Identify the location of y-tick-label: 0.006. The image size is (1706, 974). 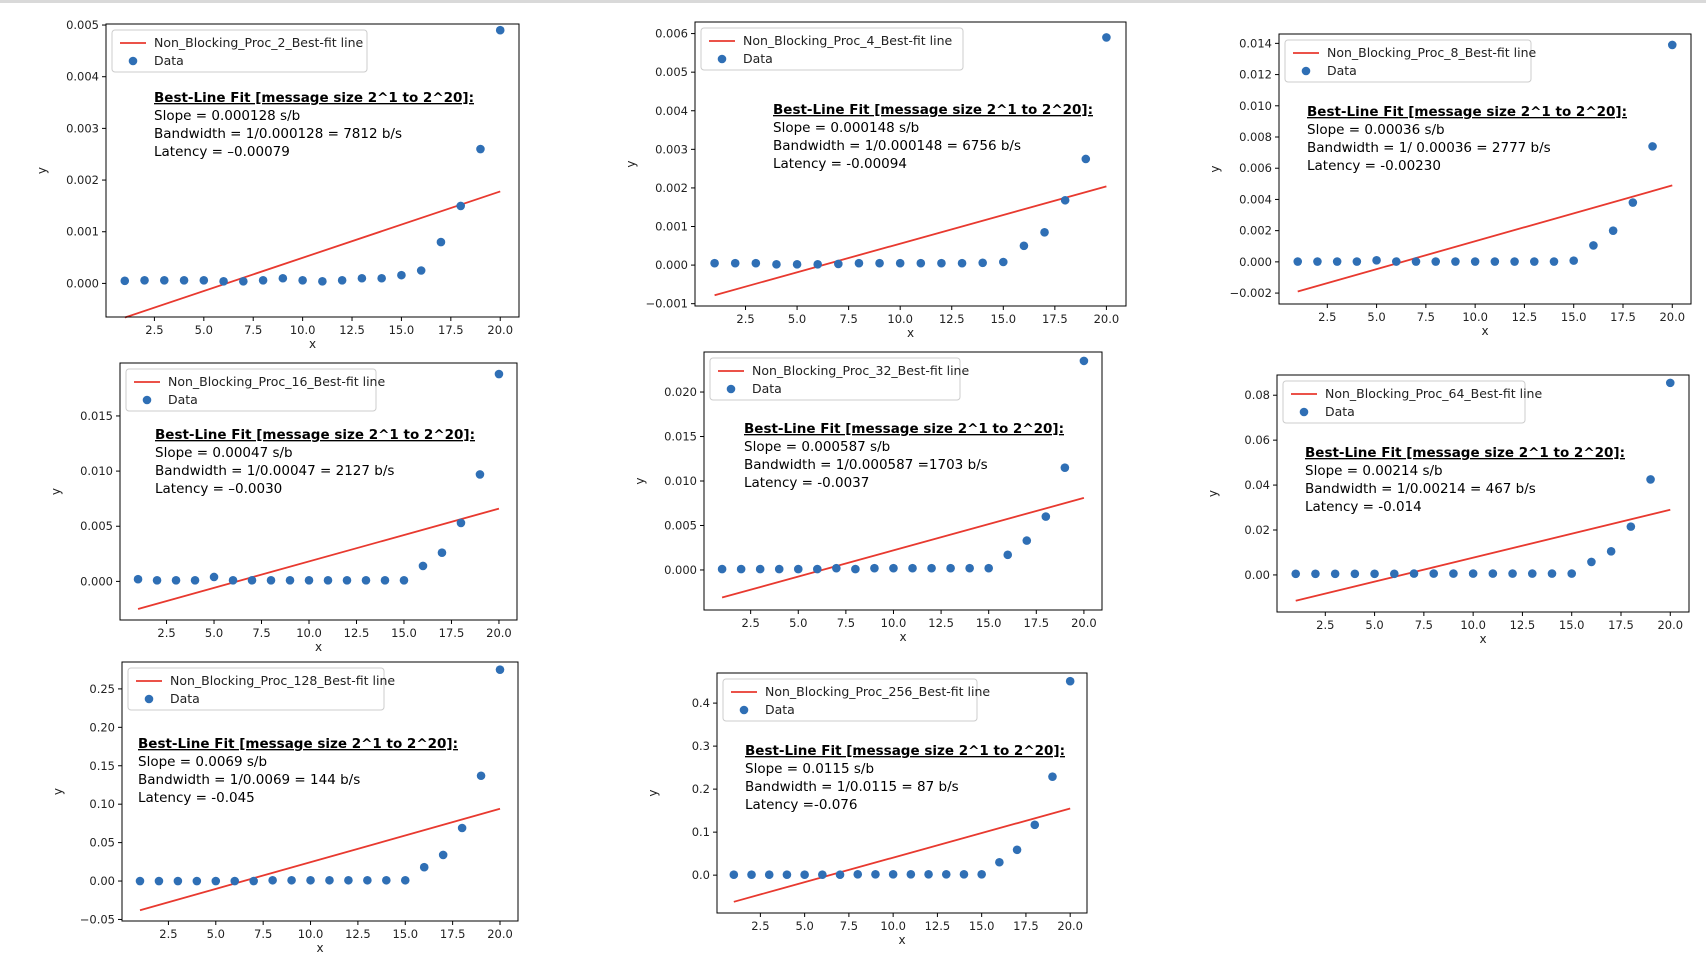
(671, 34).